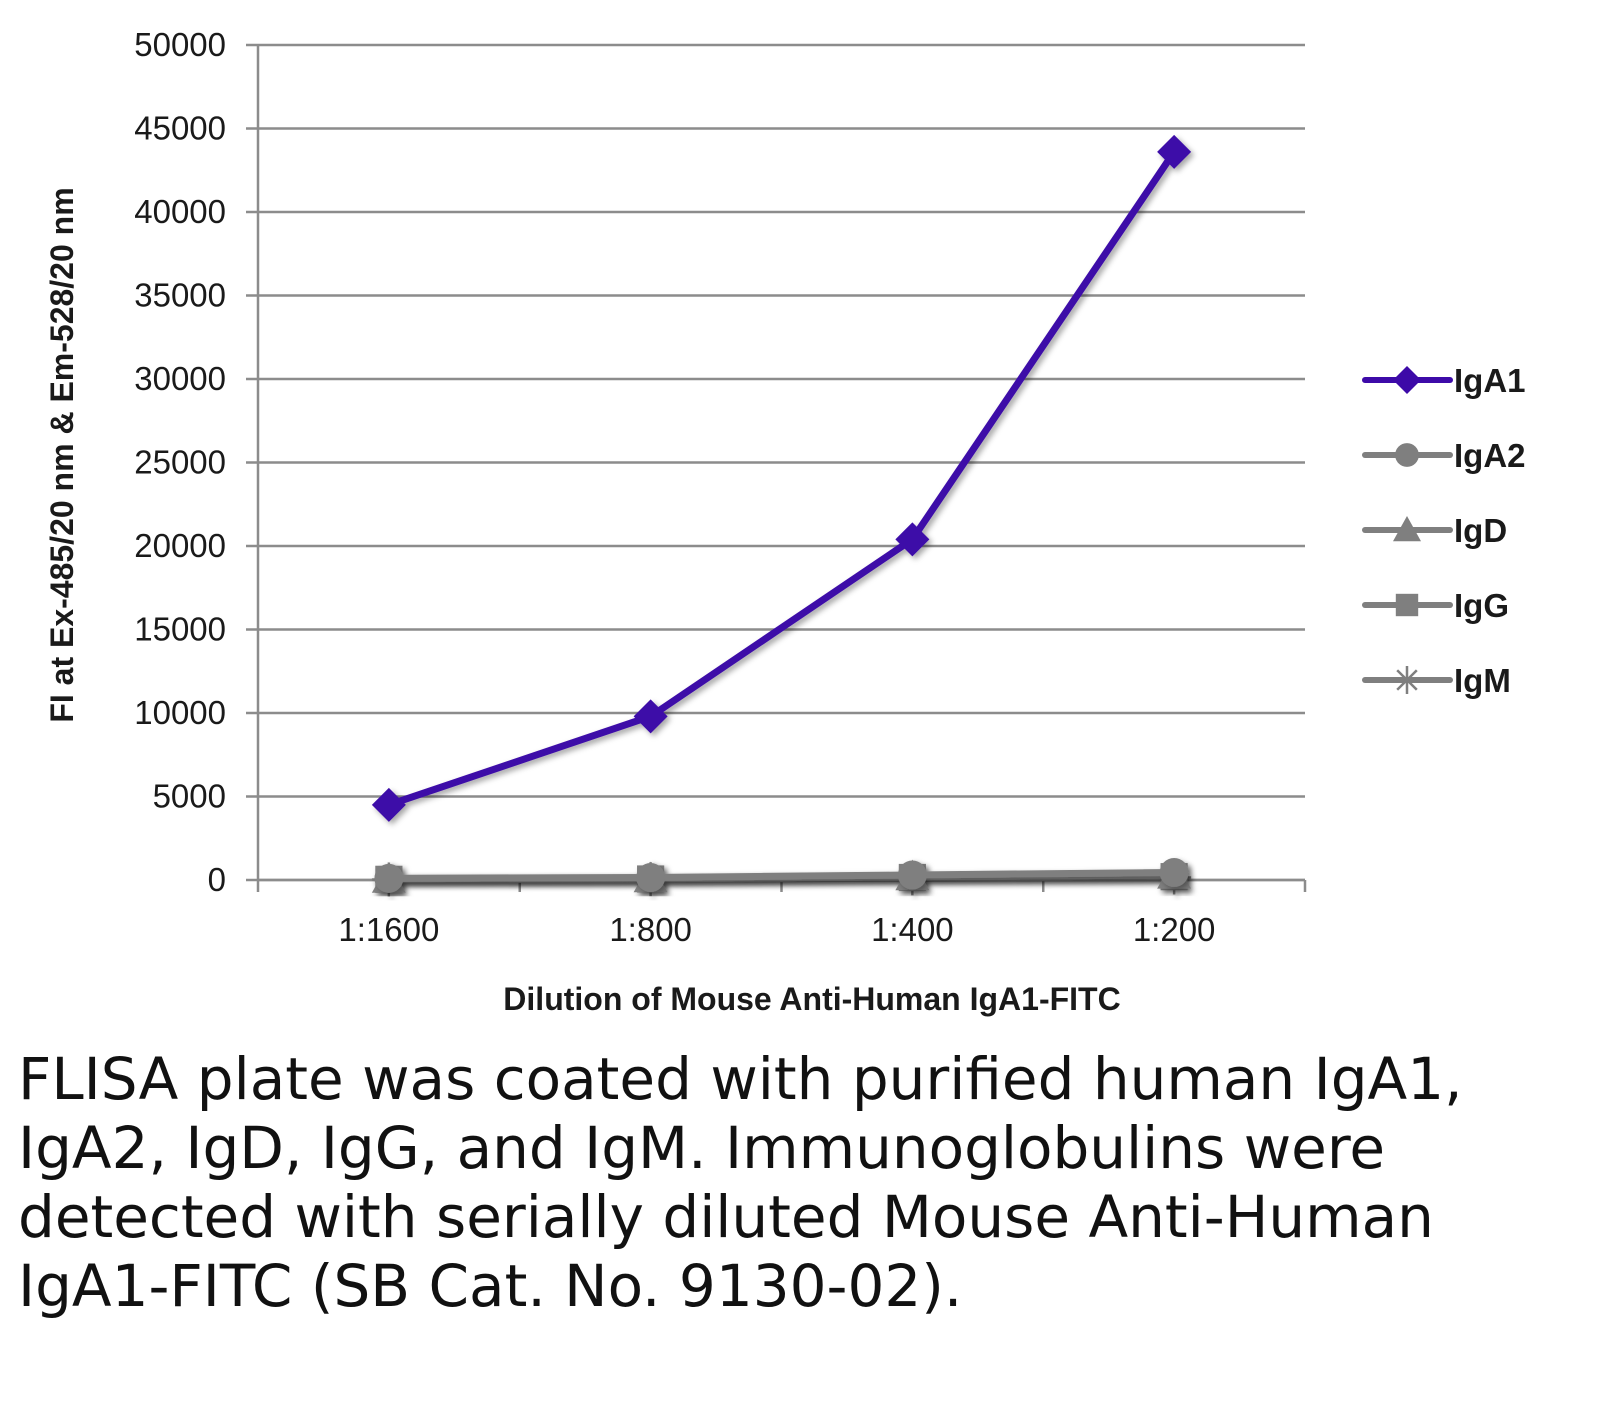  What do you see at coordinates (1444, 380) in the screenshot?
I see `legend-item-iga1: IgA1` at bounding box center [1444, 380].